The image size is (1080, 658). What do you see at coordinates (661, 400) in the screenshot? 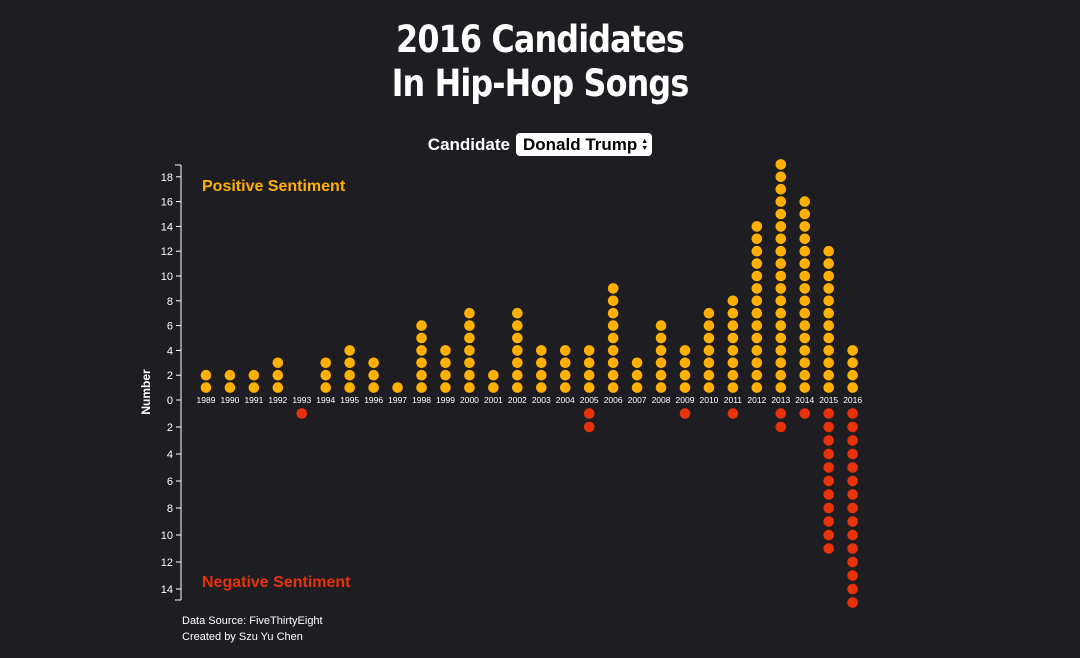
I see `x-tick-label: 2008` at bounding box center [661, 400].